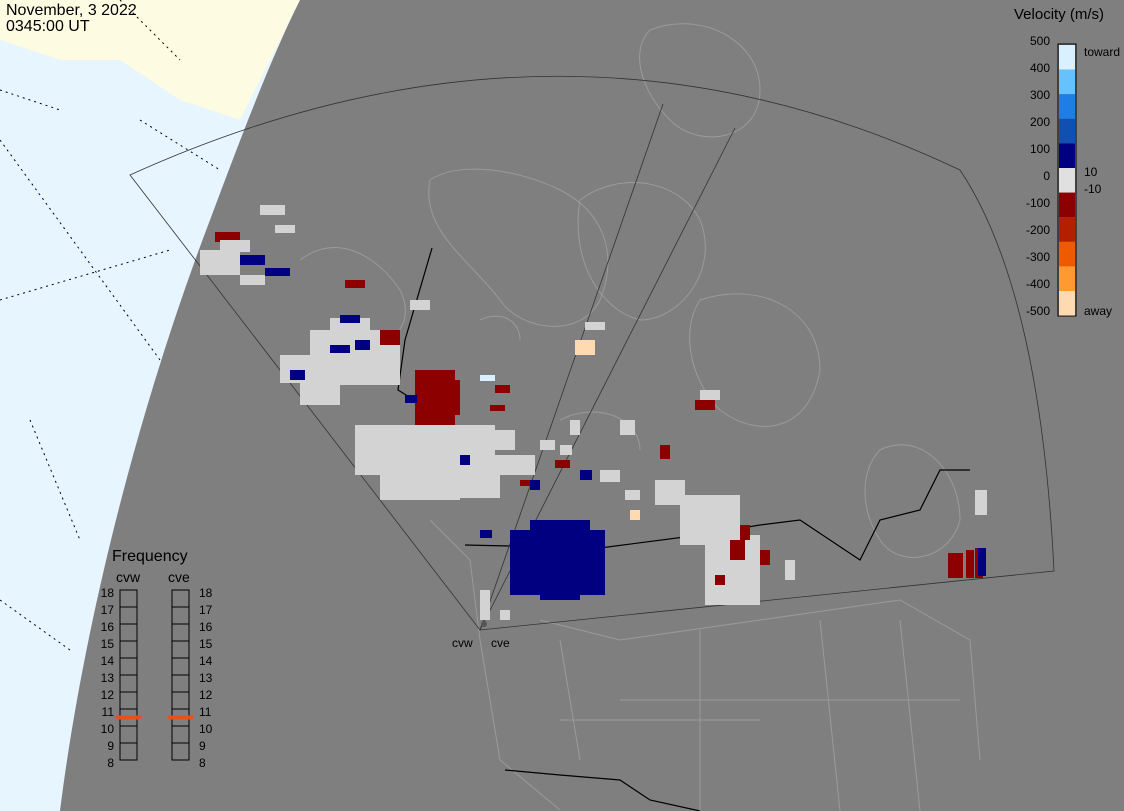 The height and width of the screenshot is (811, 1124). I want to click on cve-frequency-marker, so click(180, 717).